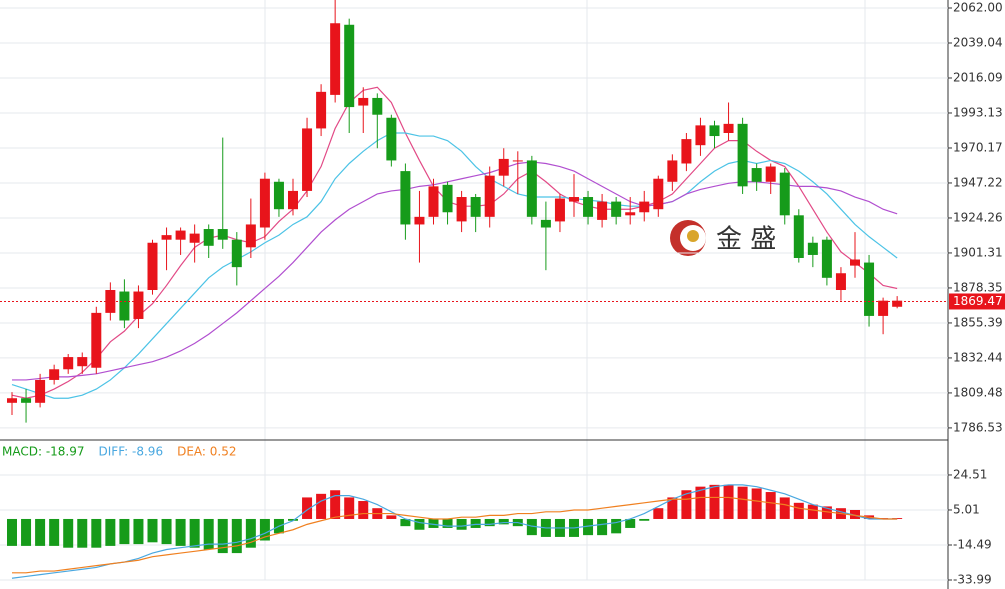  What do you see at coordinates (978, 357) in the screenshot?
I see `y-tick-label: 1832.44` at bounding box center [978, 357].